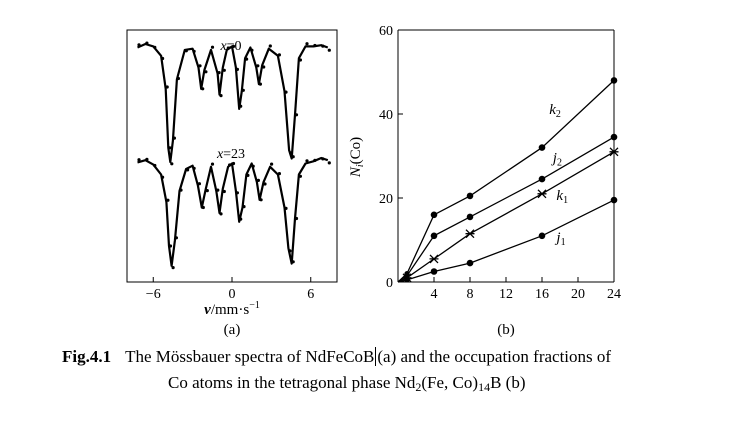 The height and width of the screenshot is (448, 738). What do you see at coordinates (559, 239) in the screenshot?
I see `series-label-j1: j1` at bounding box center [559, 239].